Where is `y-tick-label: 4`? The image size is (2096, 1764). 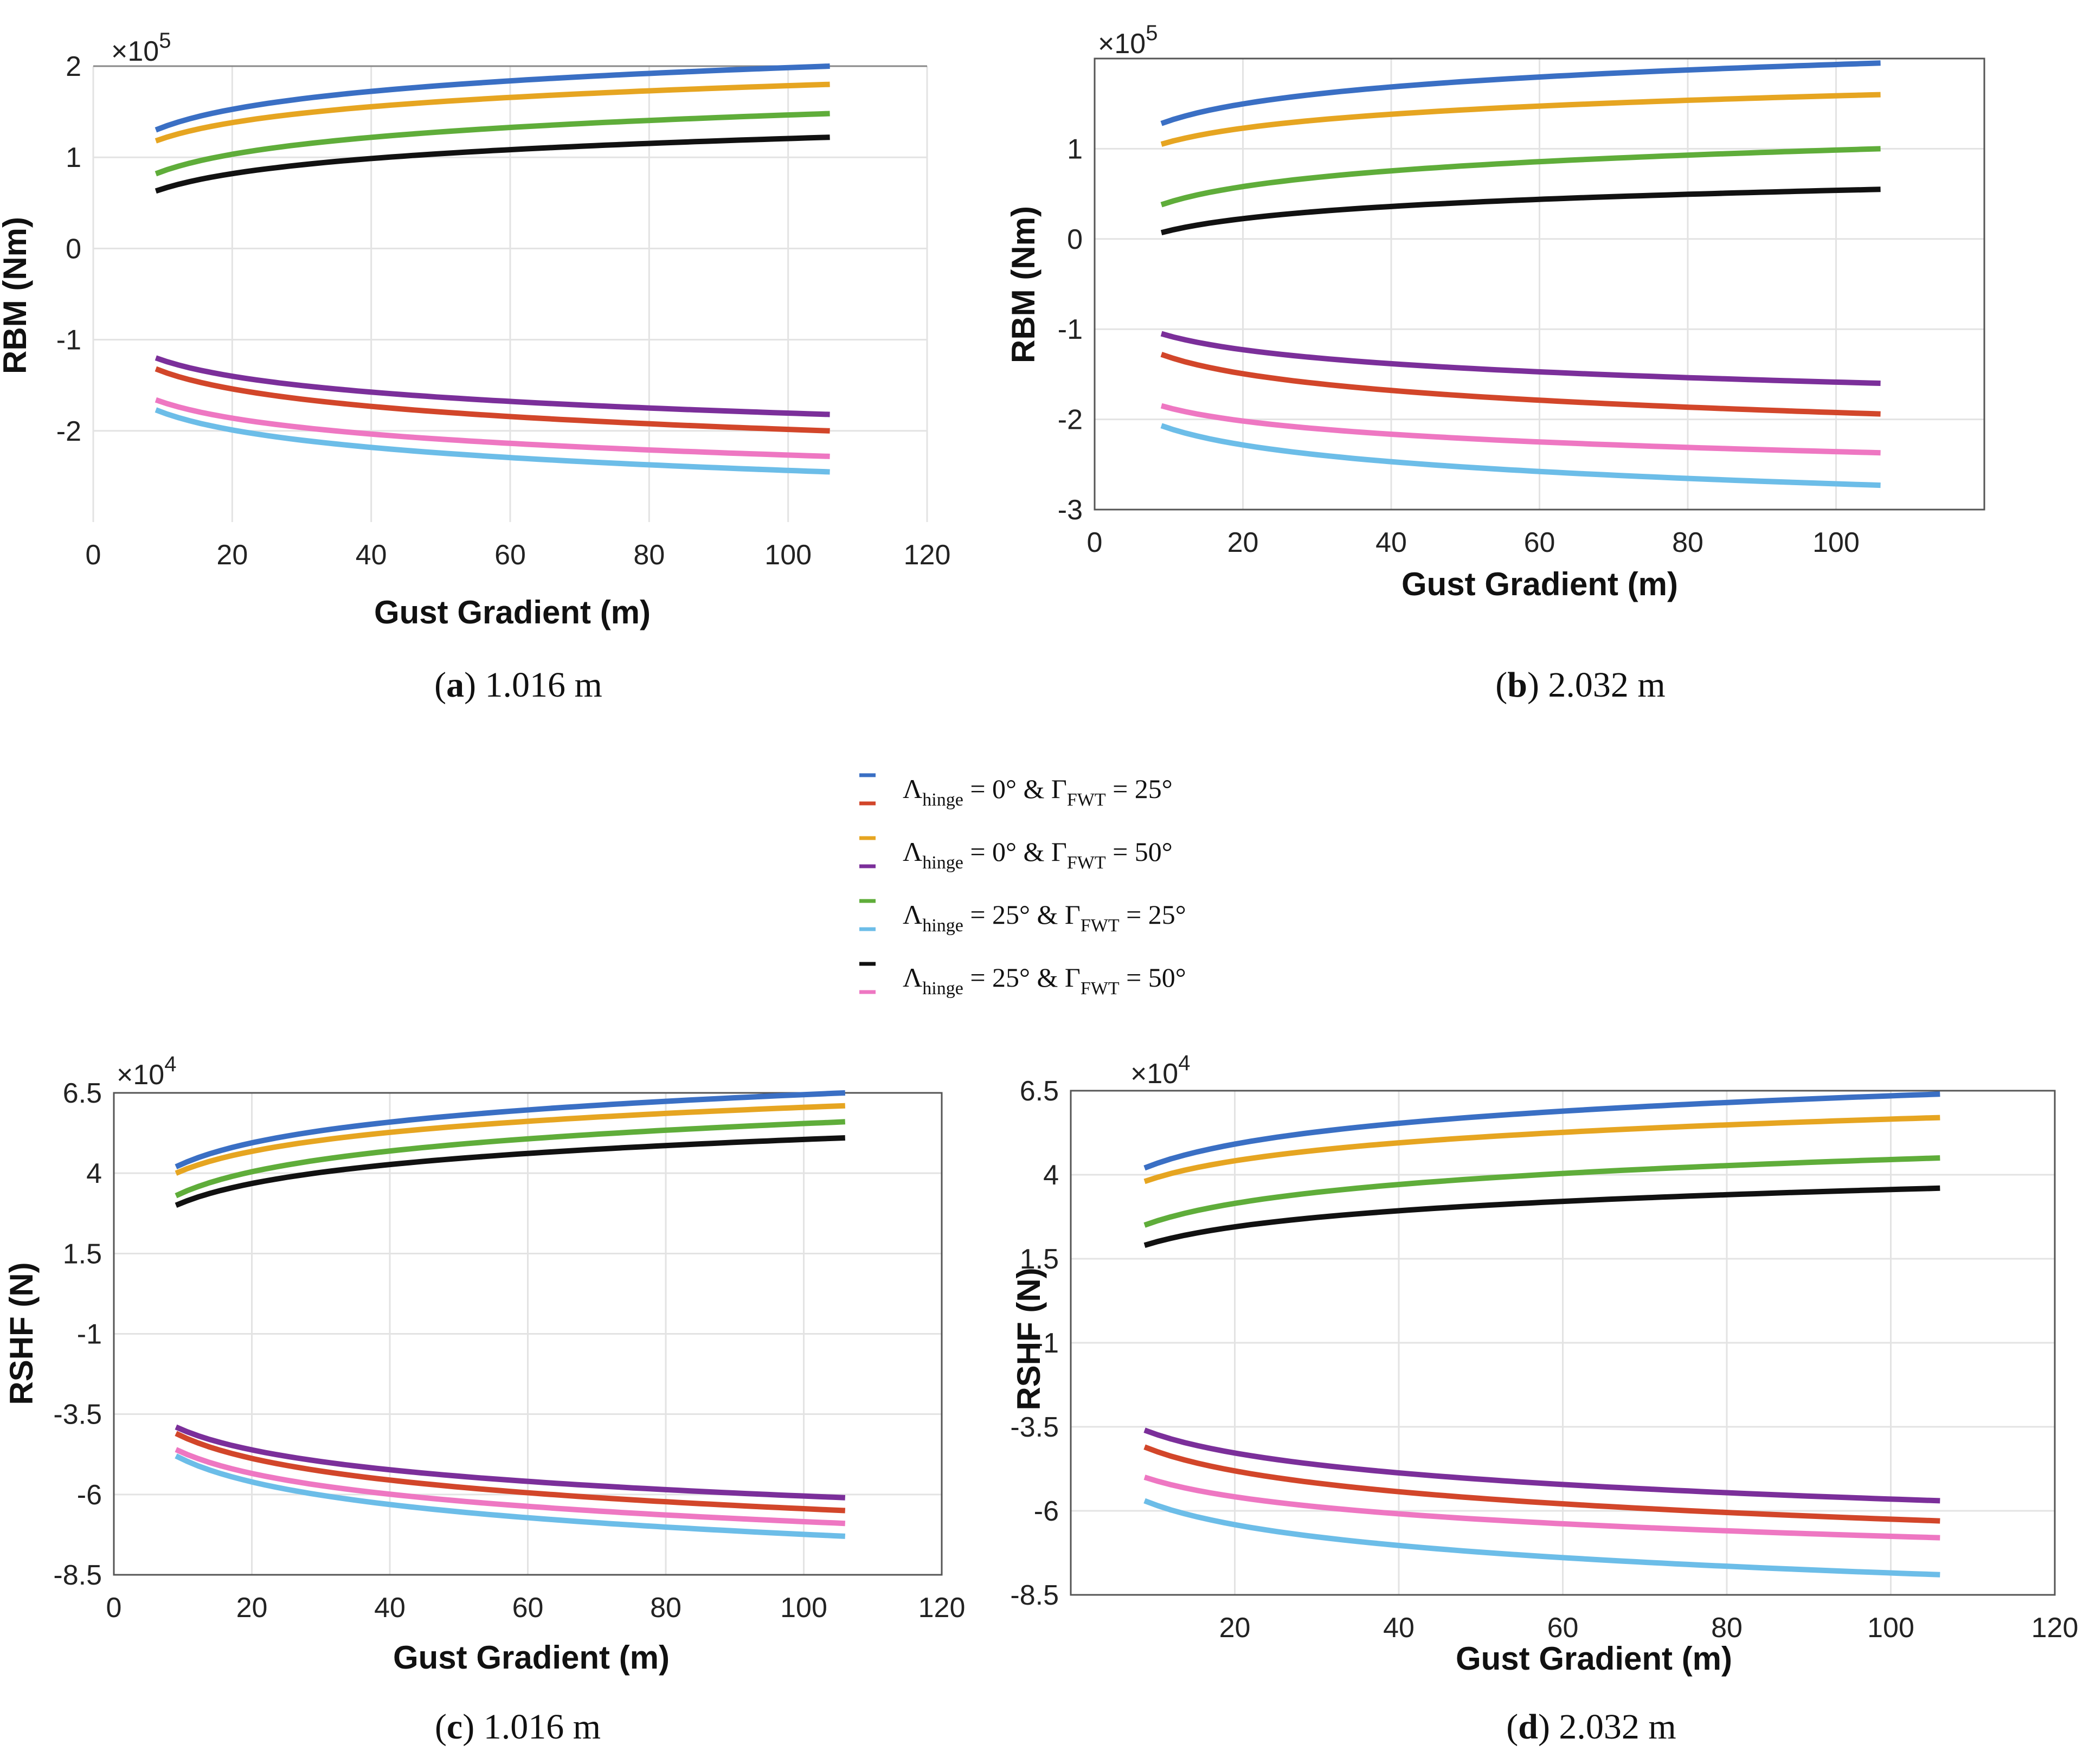 y-tick-label: 4 is located at coordinates (1051, 1175).